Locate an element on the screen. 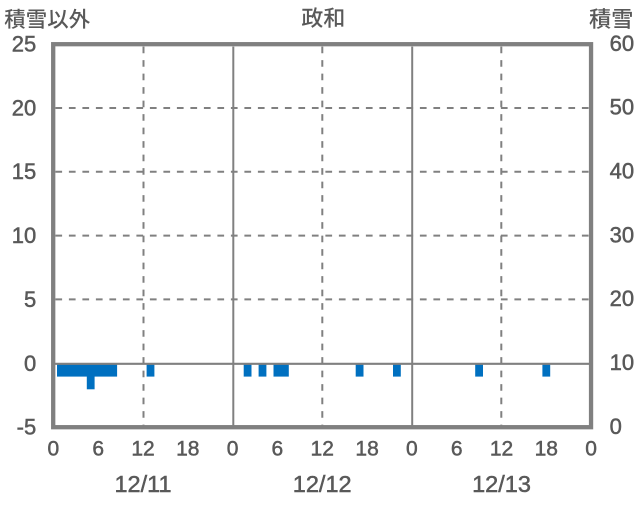 The width and height of the screenshot is (636, 506). svg-text: 12/12 is located at coordinates (322, 484).